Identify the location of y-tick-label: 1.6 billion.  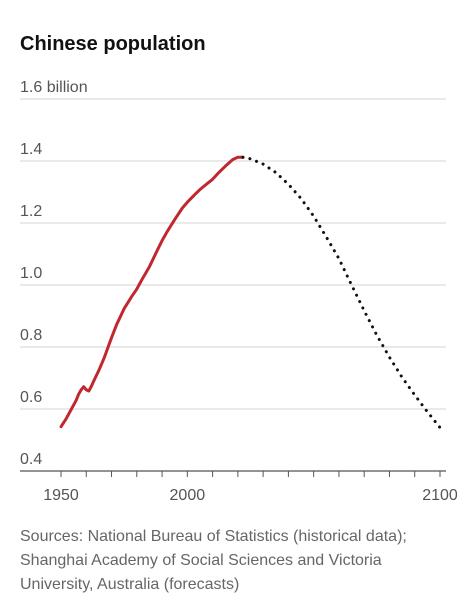
(54, 87).